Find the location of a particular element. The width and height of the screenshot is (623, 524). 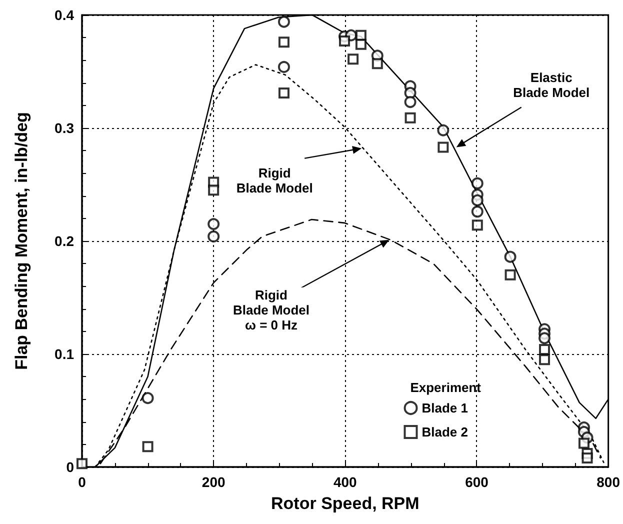

y-axis-title: Flap Bending Moment, in-lb/deg is located at coordinates (21, 241).